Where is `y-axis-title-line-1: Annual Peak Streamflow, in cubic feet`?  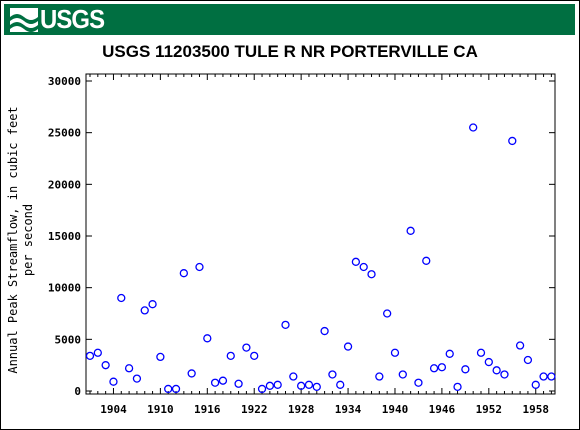
y-axis-title-line-1: Annual Peak Streamflow, in cubic feet is located at coordinates (13, 239).